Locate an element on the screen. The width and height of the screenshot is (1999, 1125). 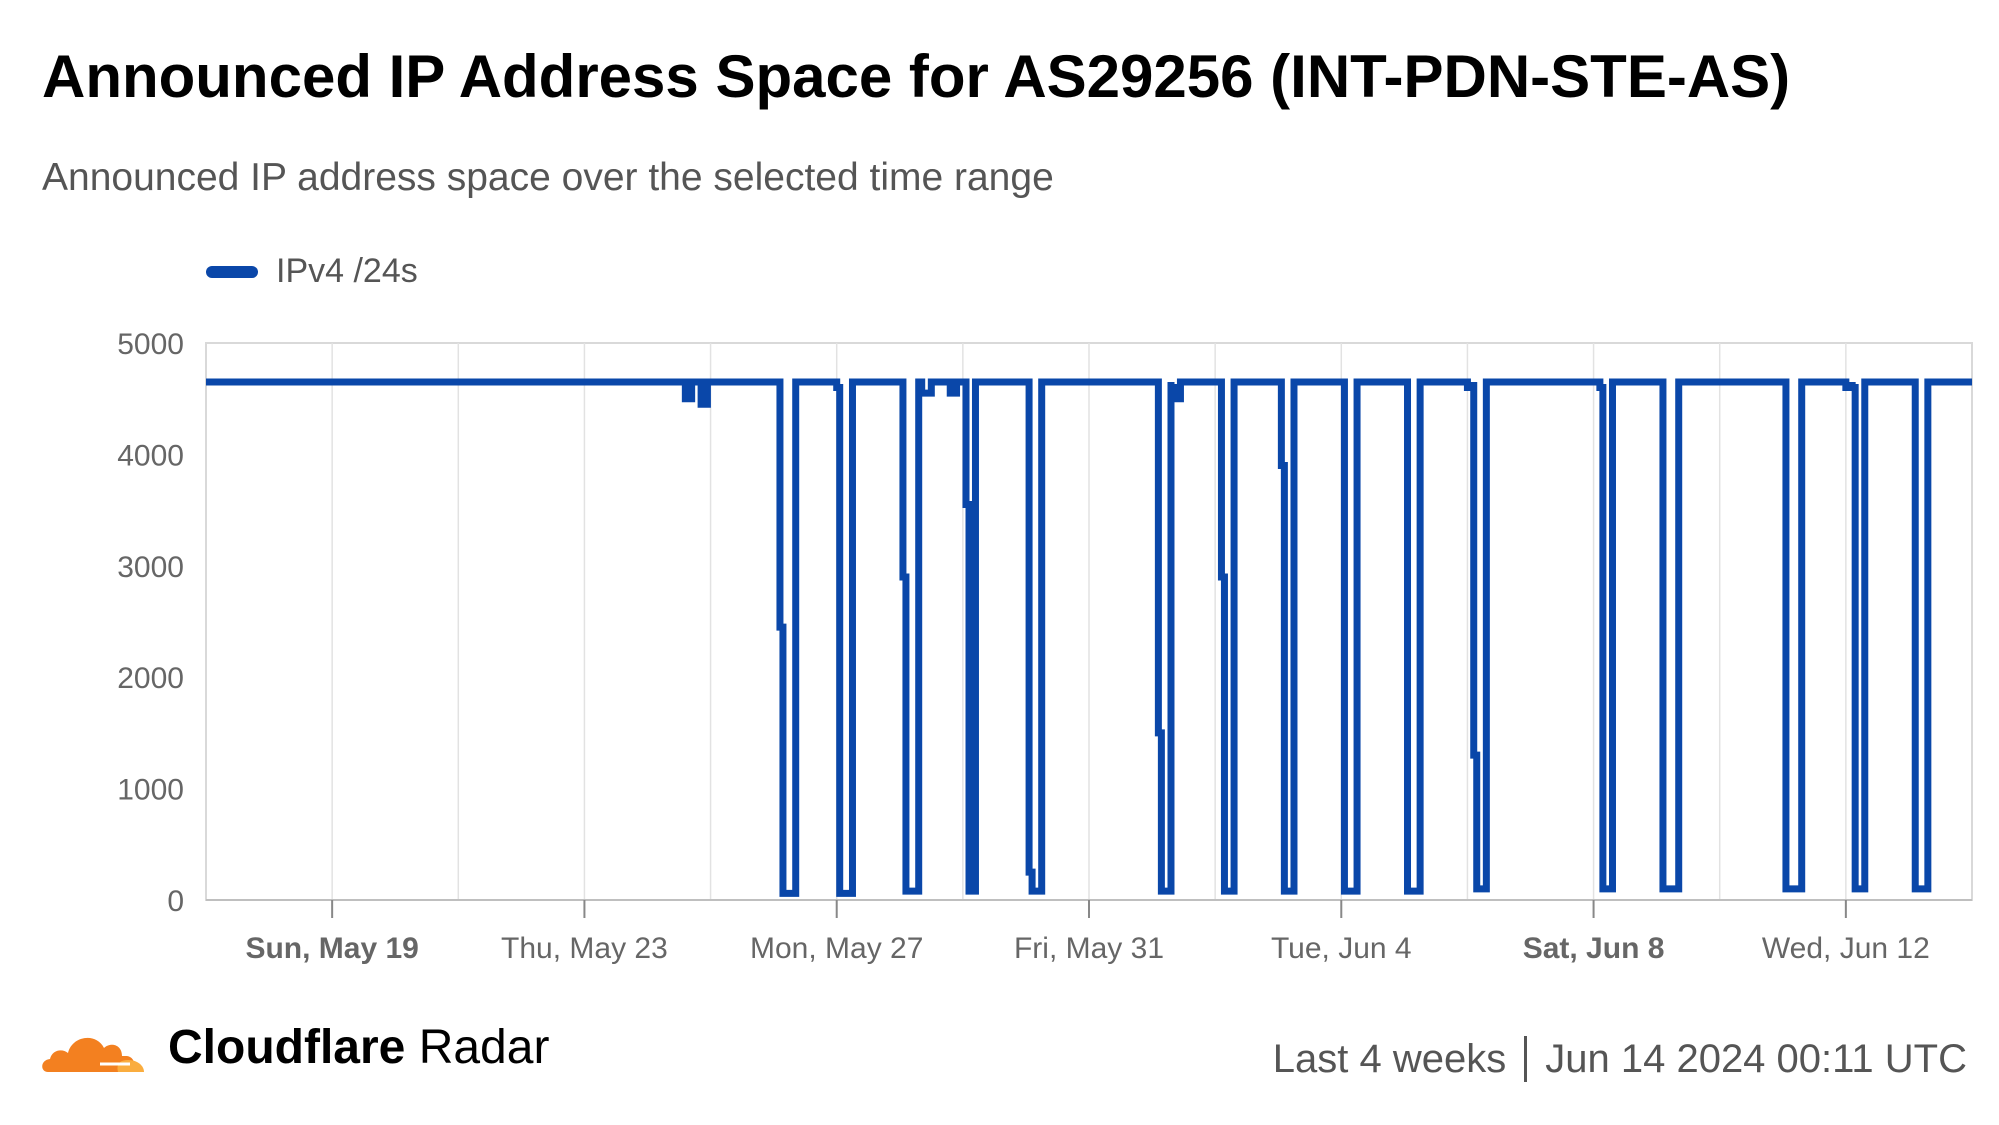
x-tick-label: Fri, May 31 is located at coordinates (1089, 948).